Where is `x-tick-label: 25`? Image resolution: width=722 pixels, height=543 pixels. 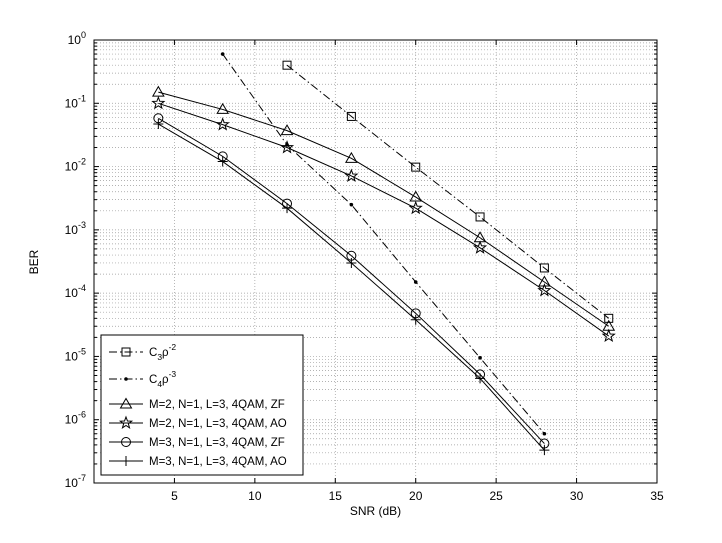 x-tick-label: 25 is located at coordinates (496, 496).